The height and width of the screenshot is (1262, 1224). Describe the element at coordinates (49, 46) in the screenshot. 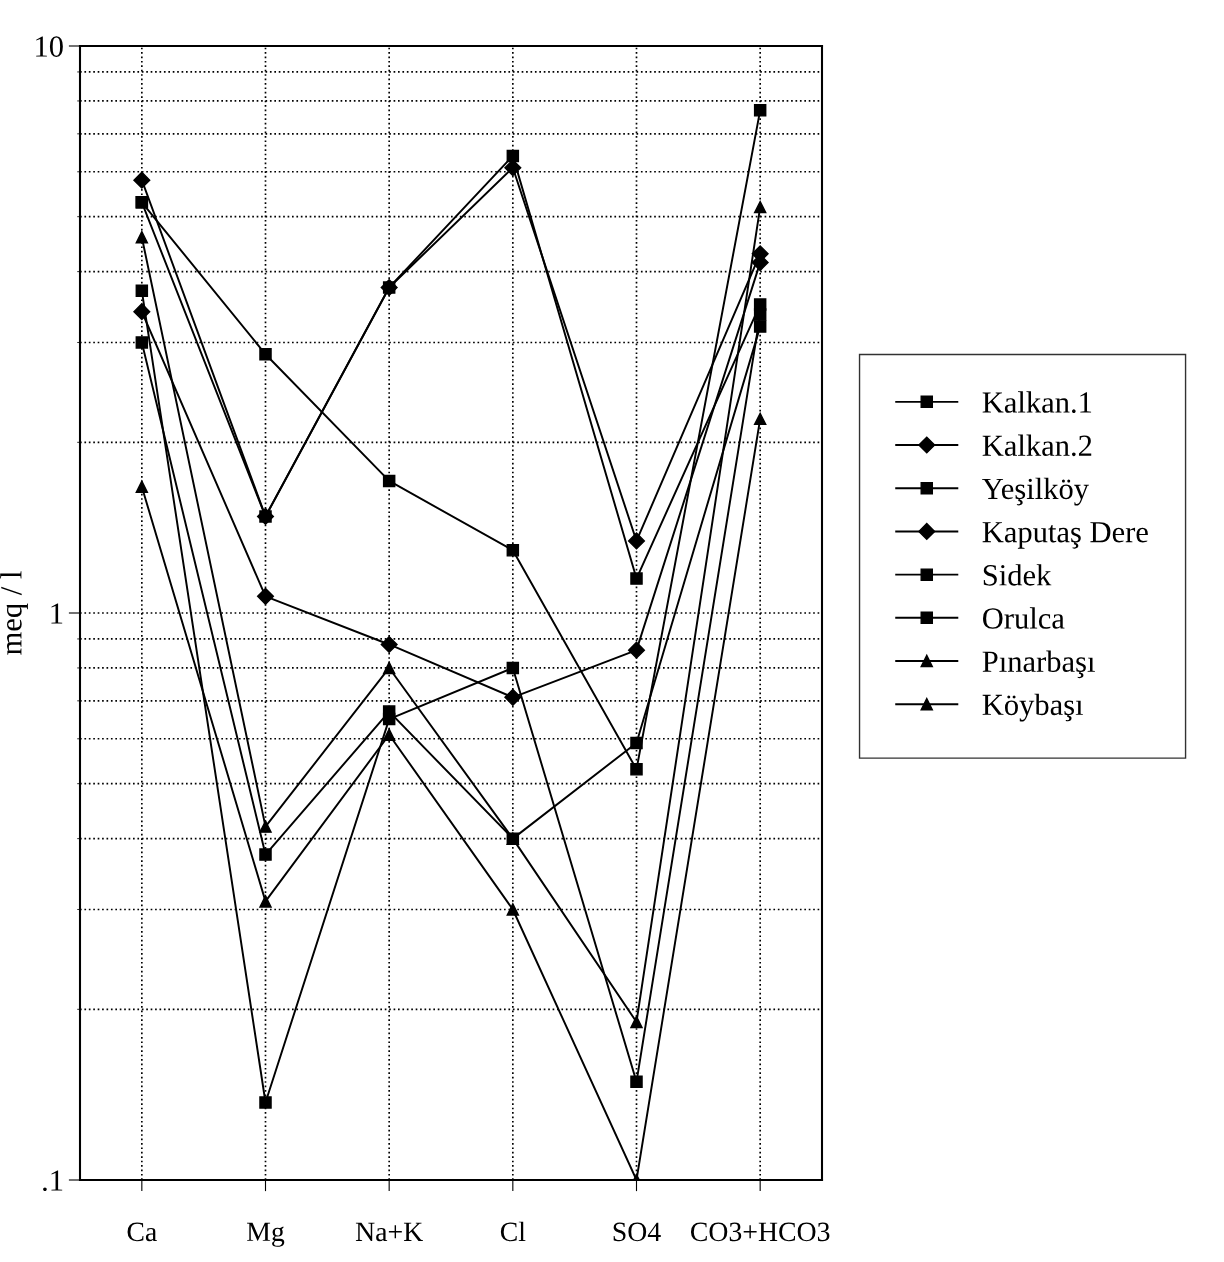

I see `y-tick-label: 10` at that location.